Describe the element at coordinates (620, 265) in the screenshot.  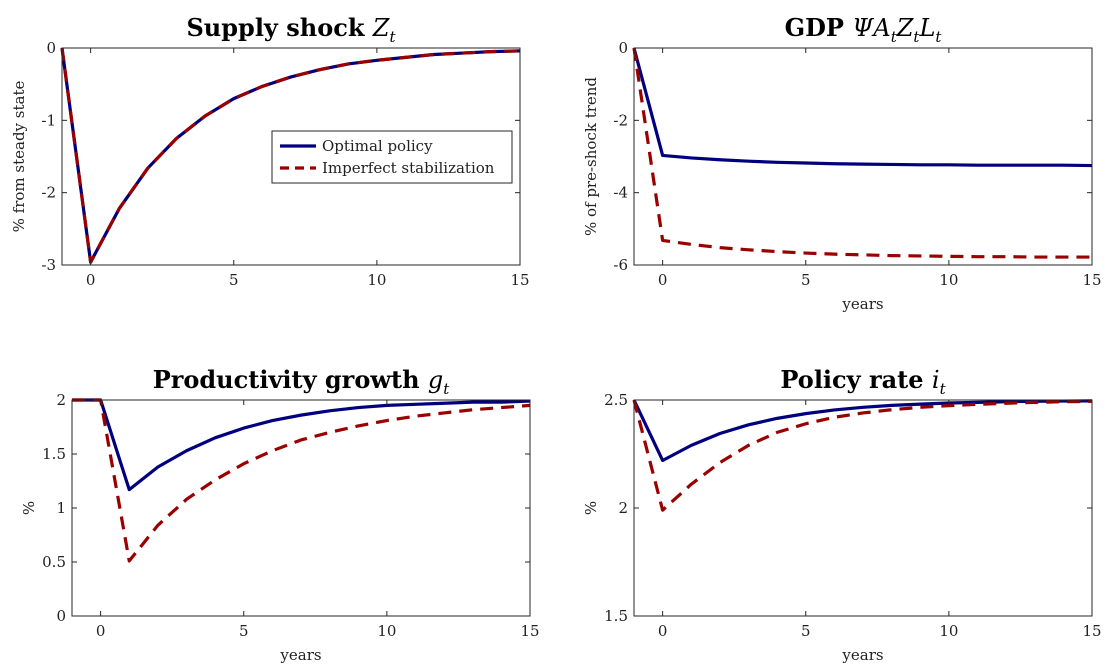
I see `y-tick-label: -6` at that location.